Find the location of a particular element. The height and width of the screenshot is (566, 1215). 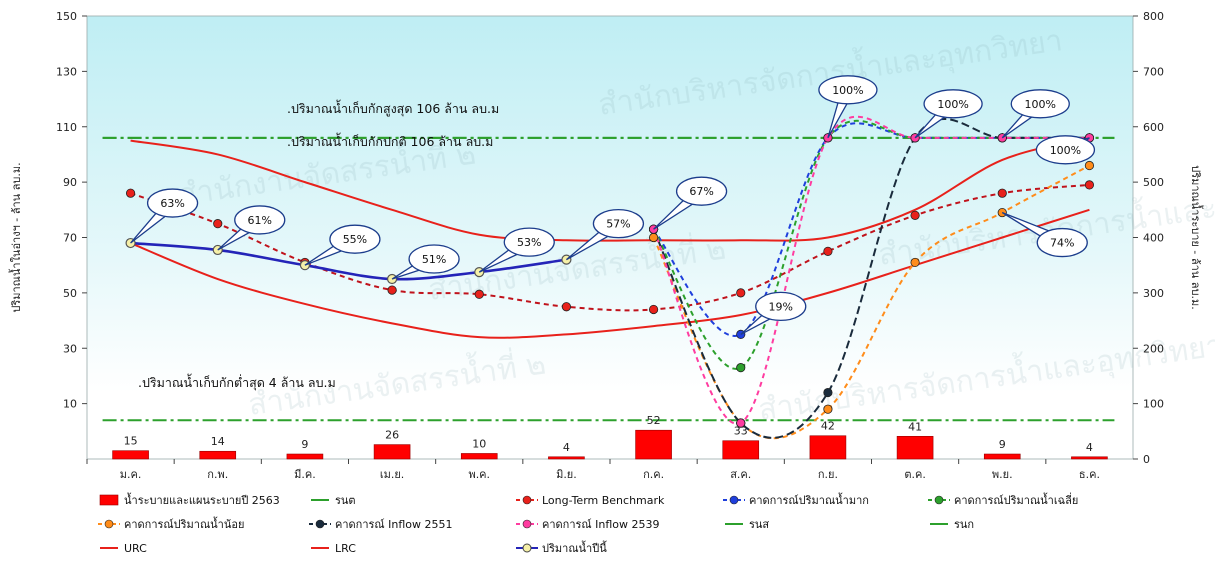

legend-item: คาดการณ์ Inflow 2539 is located at coordinates (588, 524).